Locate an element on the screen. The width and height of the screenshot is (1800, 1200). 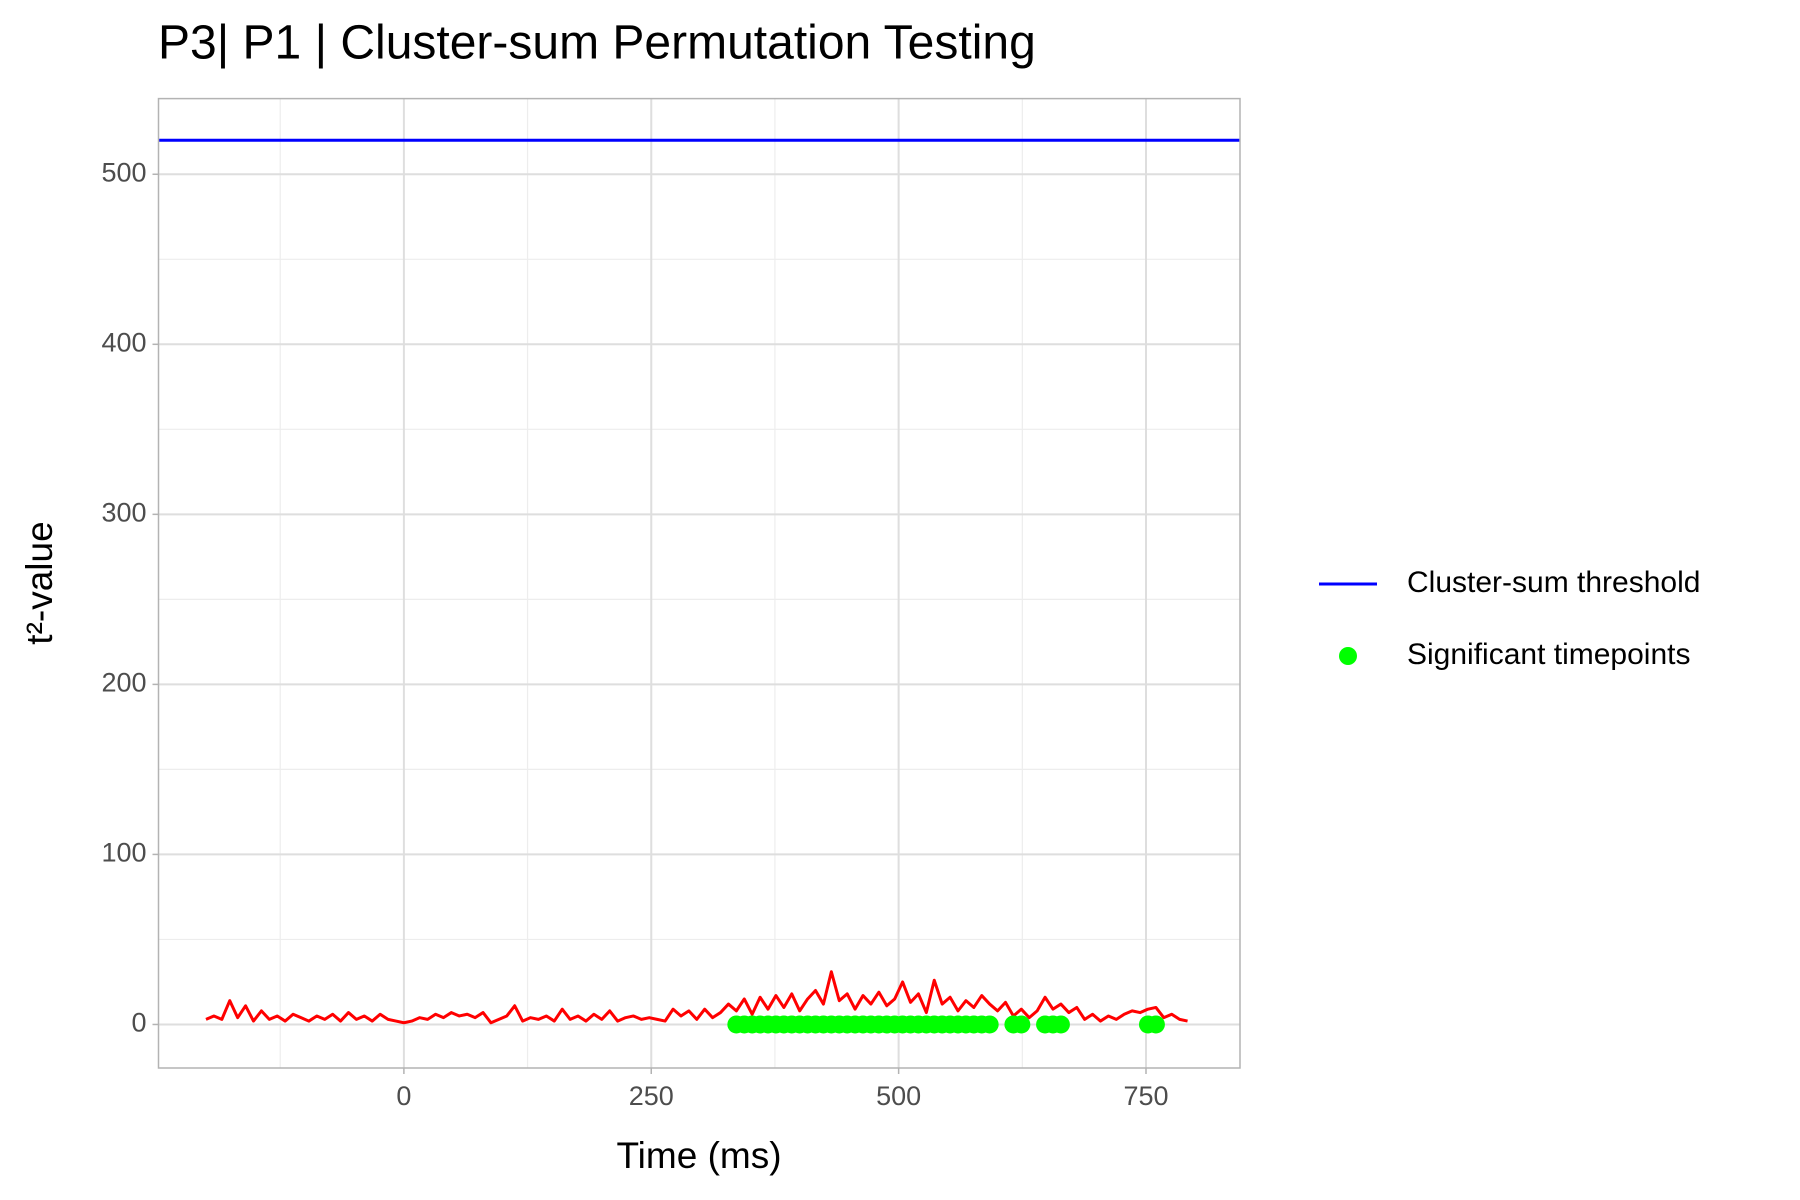
chart-title: P3| P1 | Cluster-sum Permutation Testing is located at coordinates (597, 43).